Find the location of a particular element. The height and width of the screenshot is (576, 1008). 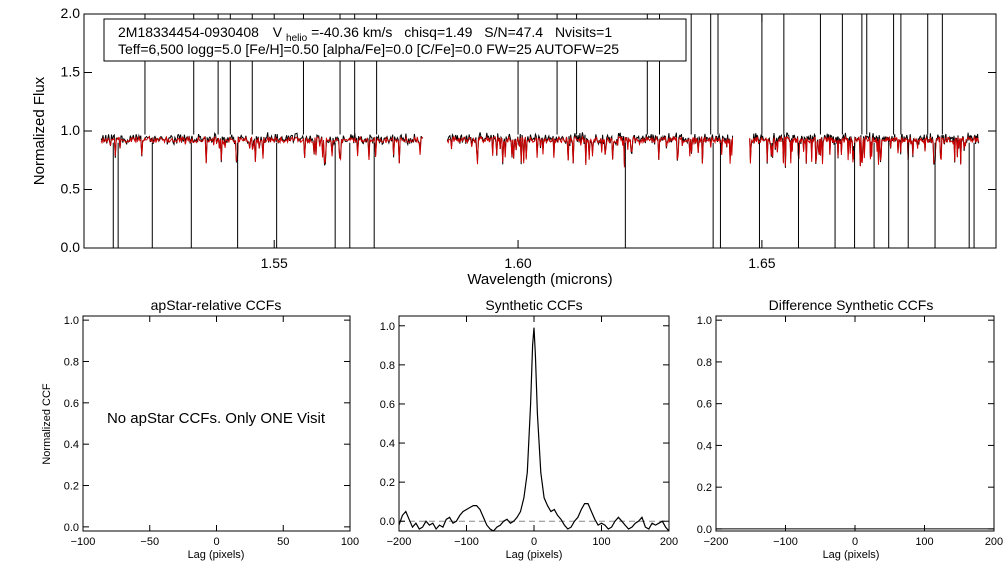

y-tick-label: 2.0 is located at coordinates (71, 13).